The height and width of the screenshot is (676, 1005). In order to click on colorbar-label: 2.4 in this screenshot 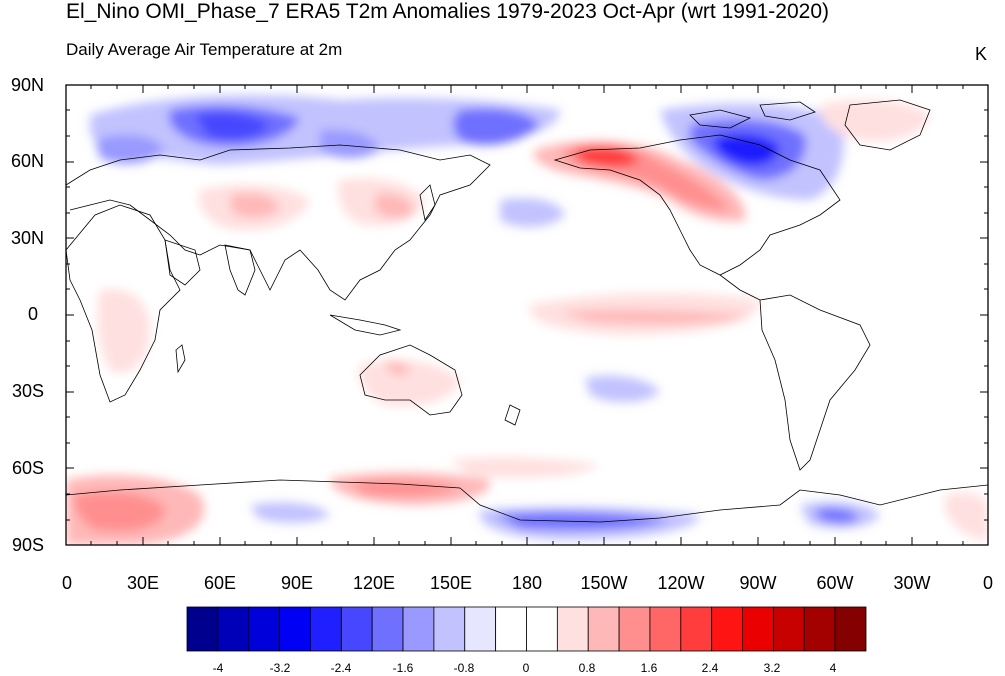, I will do `click(710, 668)`.